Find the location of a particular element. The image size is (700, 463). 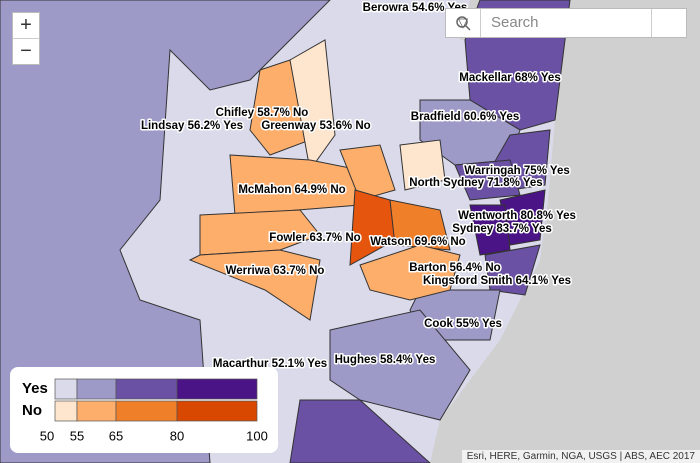

legend: Yes No 50 55 65 80 100 is located at coordinates (144, 410).